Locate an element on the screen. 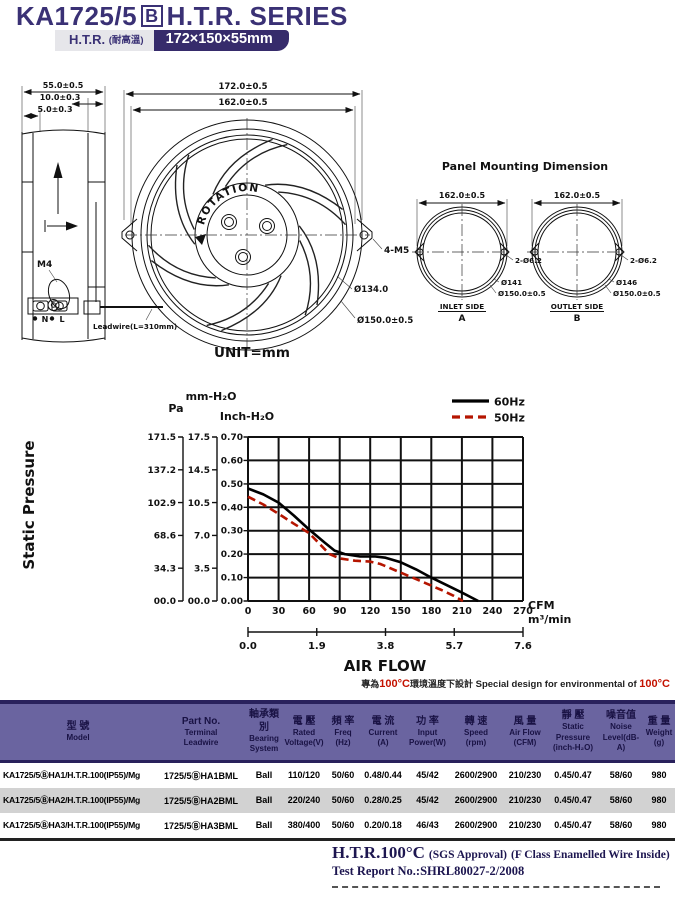 The width and height of the screenshot is (675, 900). tick-label: 0.40 is located at coordinates (232, 508).